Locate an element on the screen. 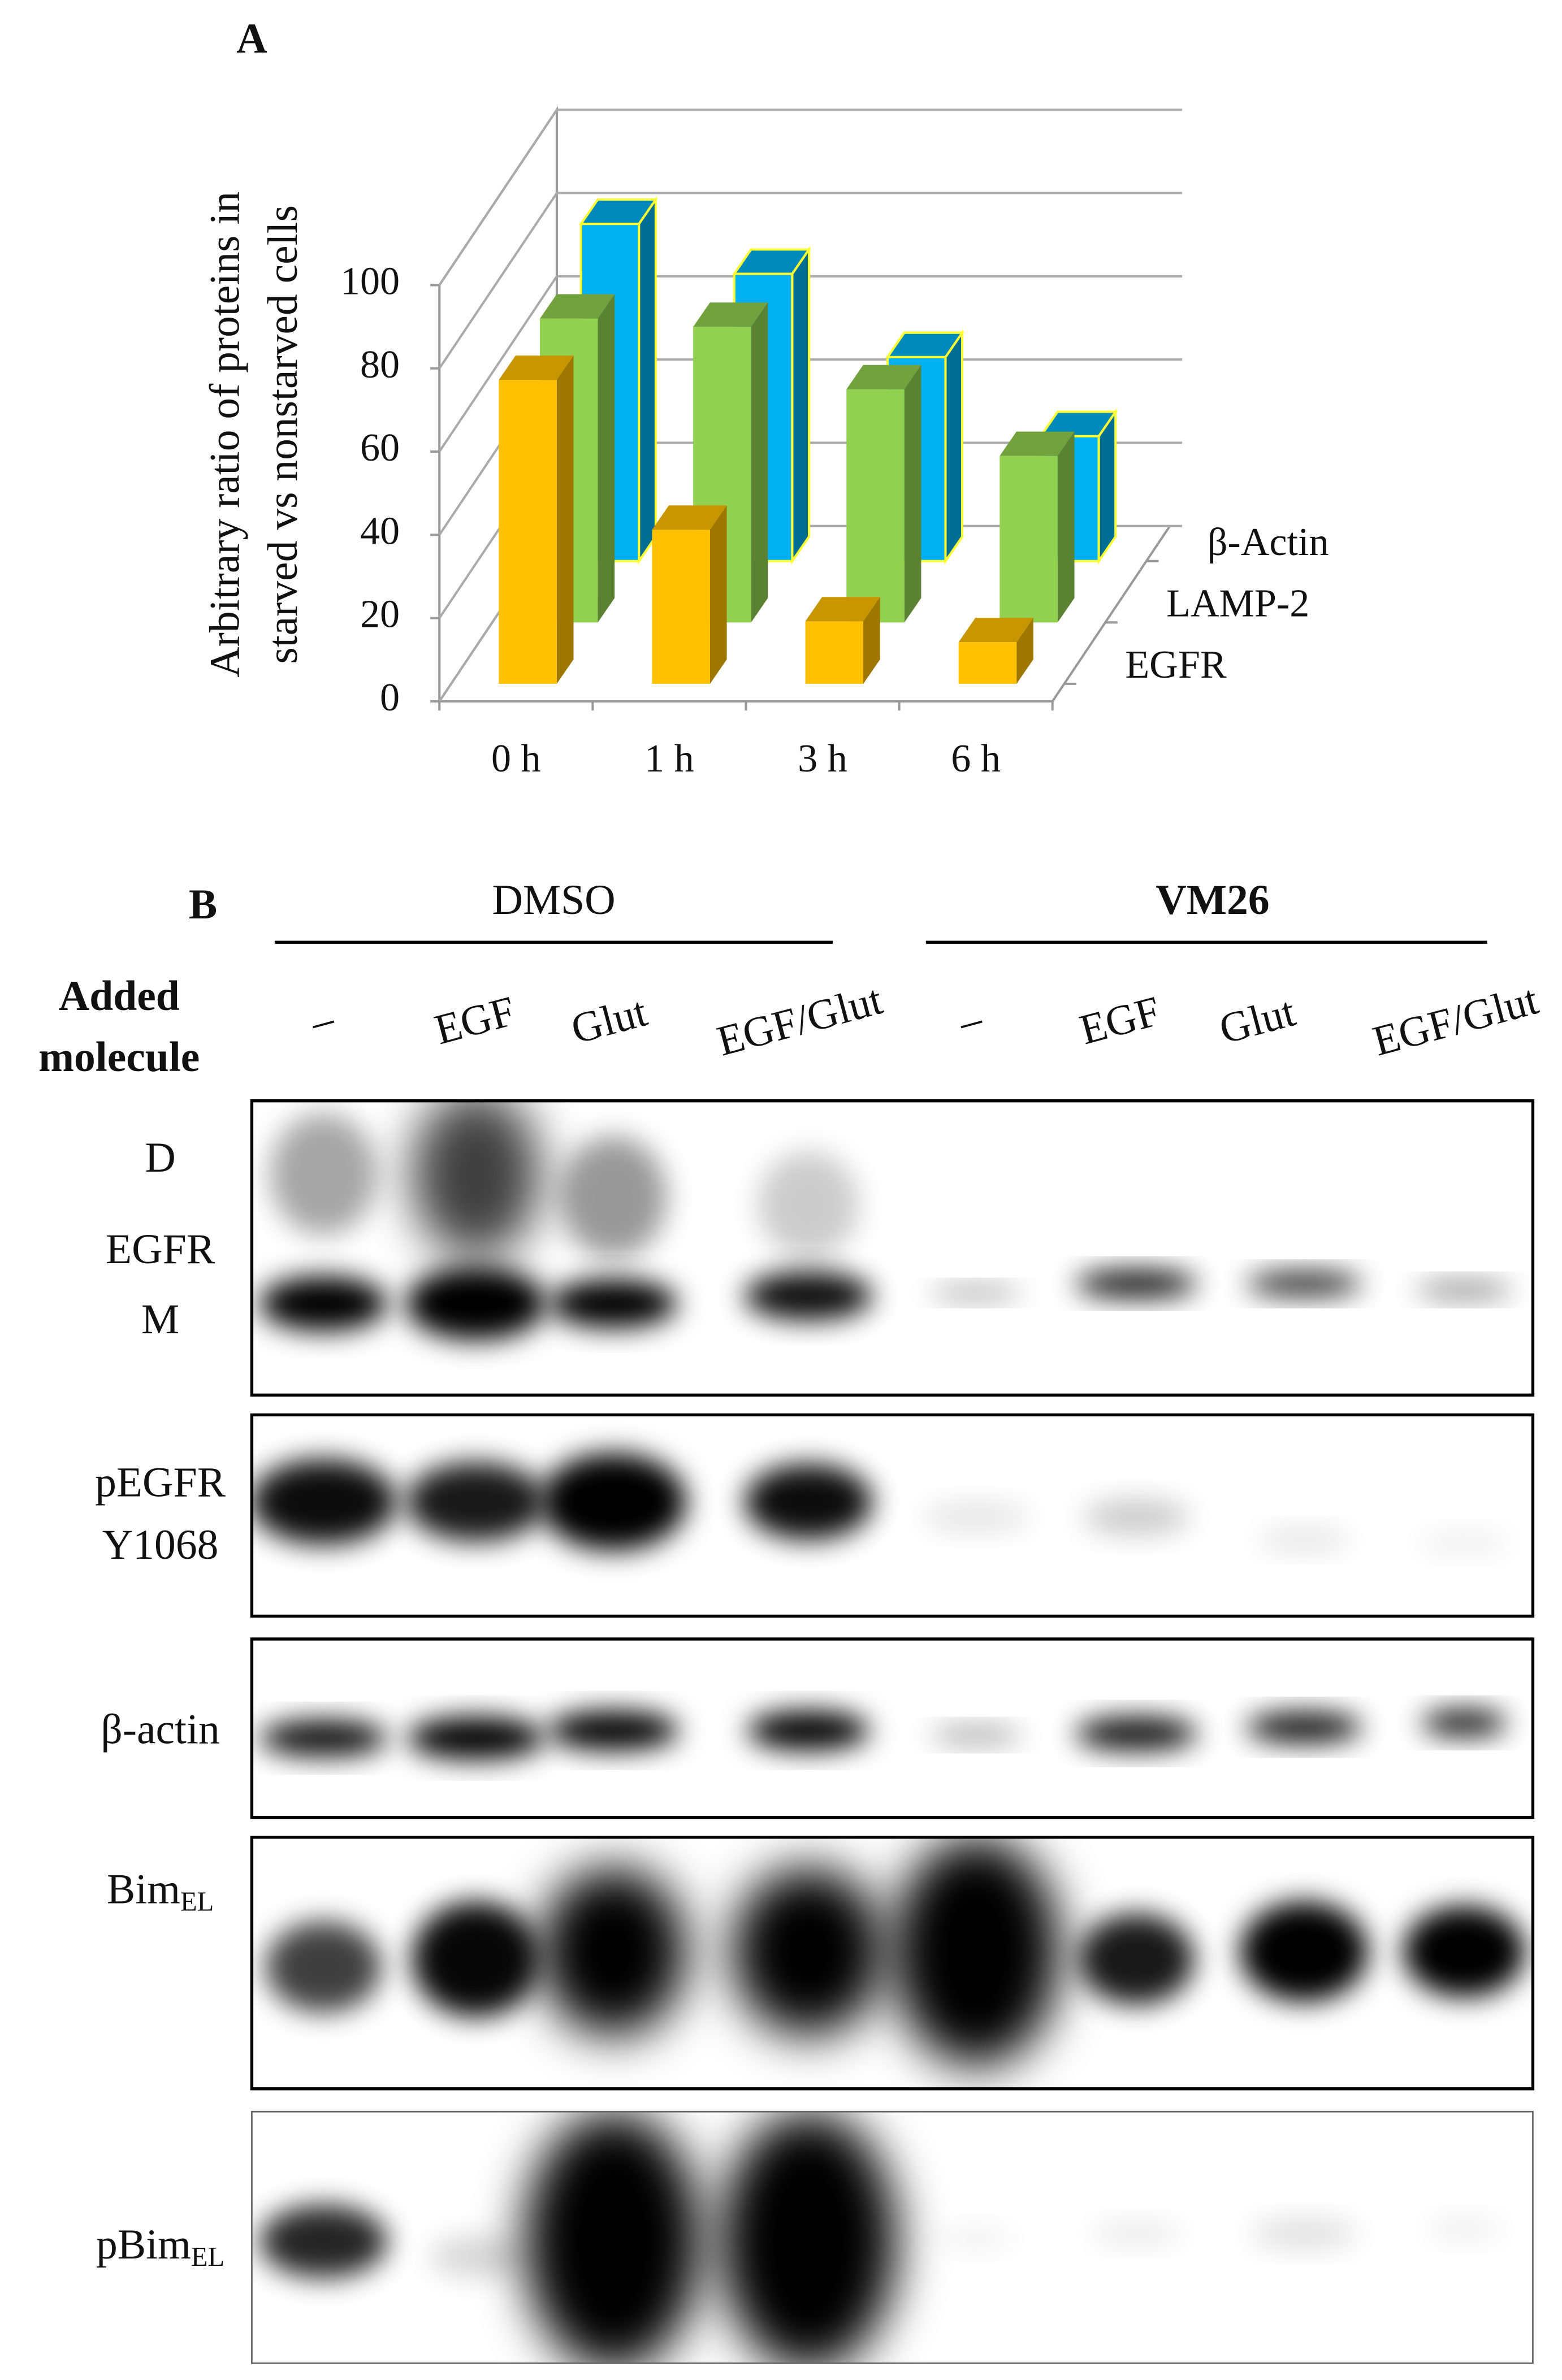  y-tick-label: 80 is located at coordinates (380, 365).